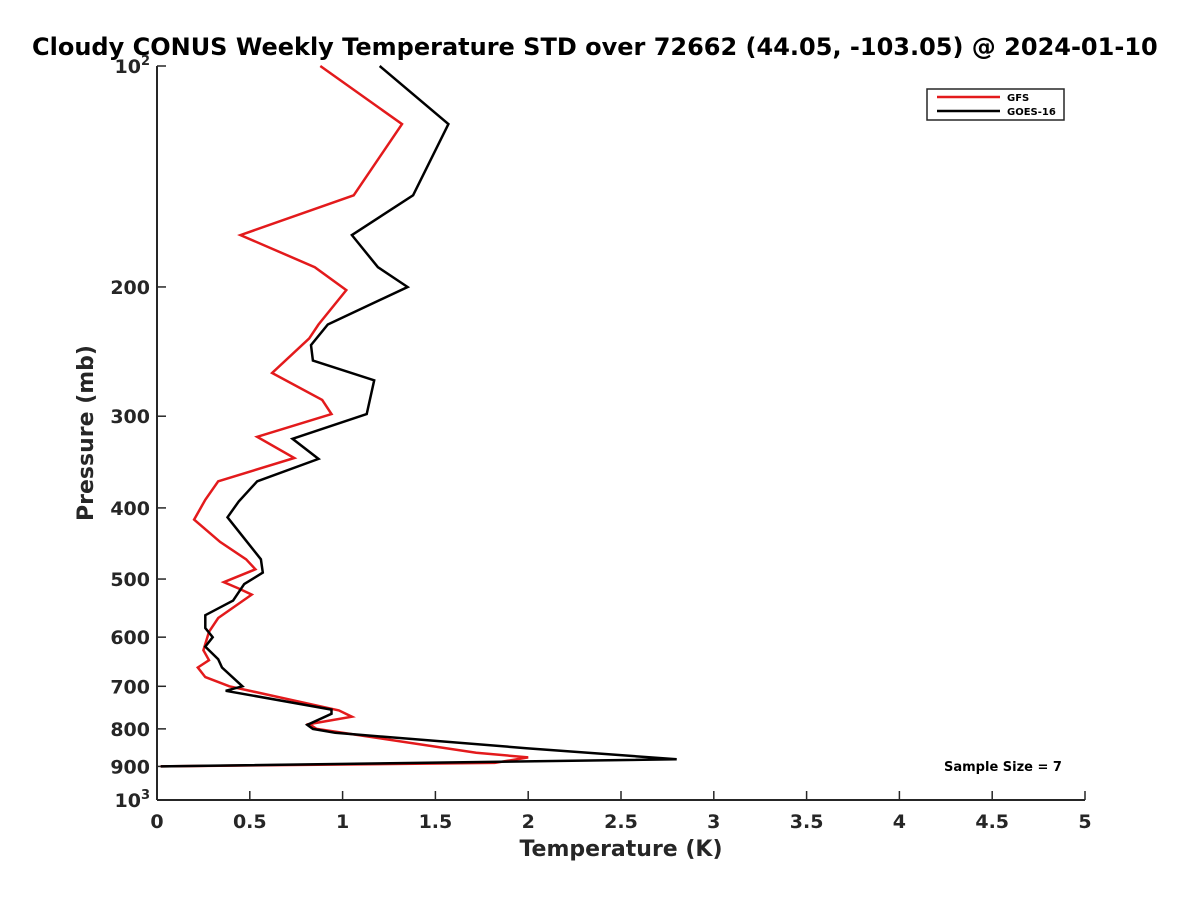  Describe the element at coordinates (130, 580) in the screenshot. I see `y-tick-label: 500` at that location.